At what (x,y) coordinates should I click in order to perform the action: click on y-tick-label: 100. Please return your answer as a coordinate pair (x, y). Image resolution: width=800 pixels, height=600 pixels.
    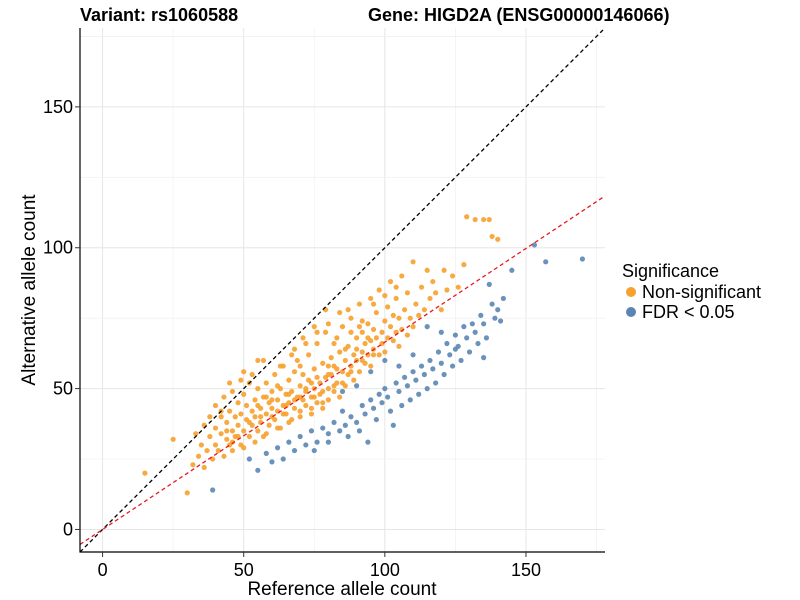
    Looking at the image, I should click on (58, 248).